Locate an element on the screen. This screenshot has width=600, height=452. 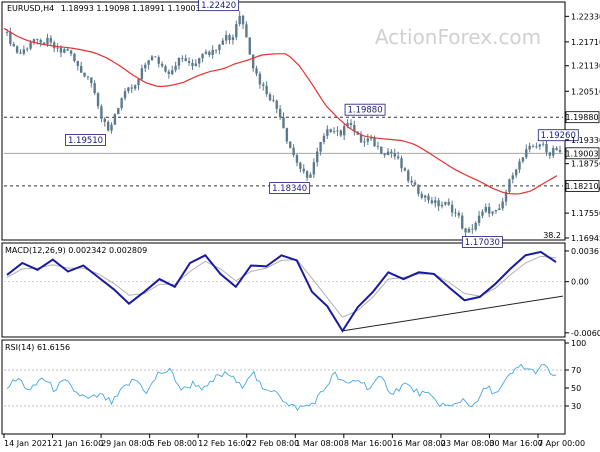
level-price-label: 1.19880 is located at coordinates (581, 117).